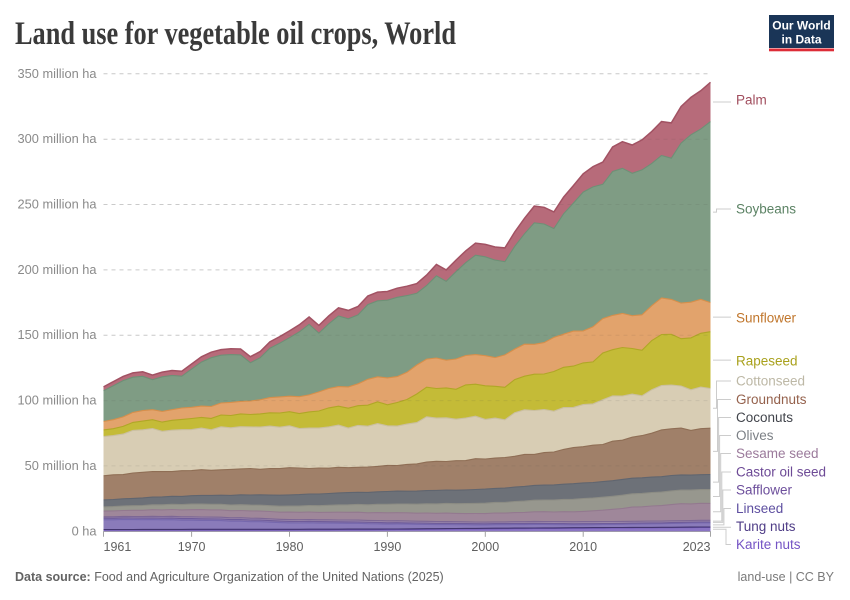 This screenshot has height=600, width=850. What do you see at coordinates (781, 472) in the screenshot?
I see `svg-text: Castor oil seed` at bounding box center [781, 472].